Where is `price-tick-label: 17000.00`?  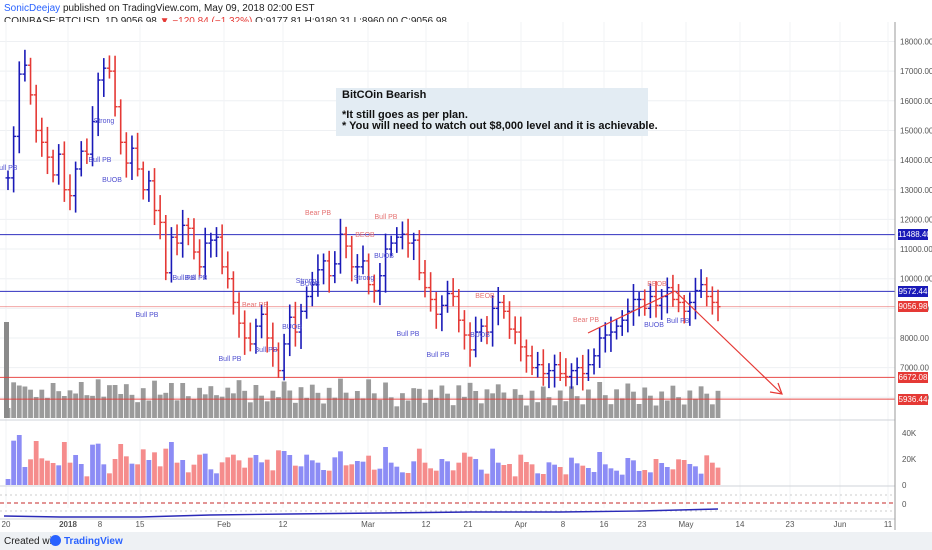
price-tick-label: 17000.00 is located at coordinates (916, 71).